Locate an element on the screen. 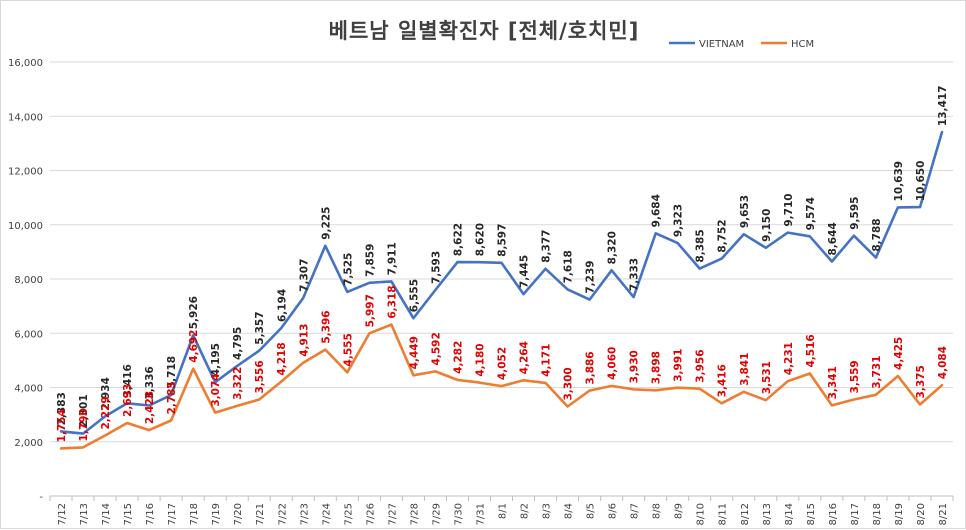  data-label-vietnam: 5,357 is located at coordinates (260, 327).